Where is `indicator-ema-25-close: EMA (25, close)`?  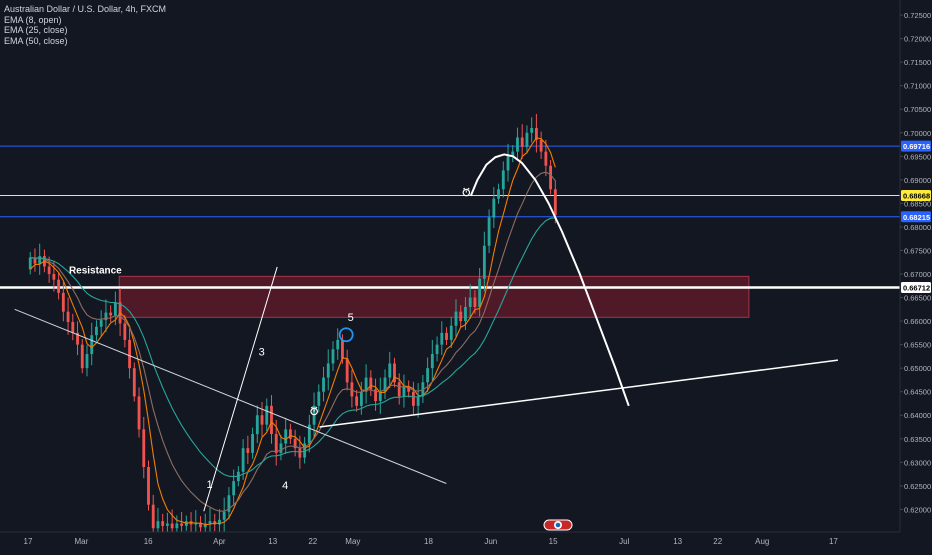
indicator-ema-25-close: EMA (25, close) is located at coordinates (36, 30).